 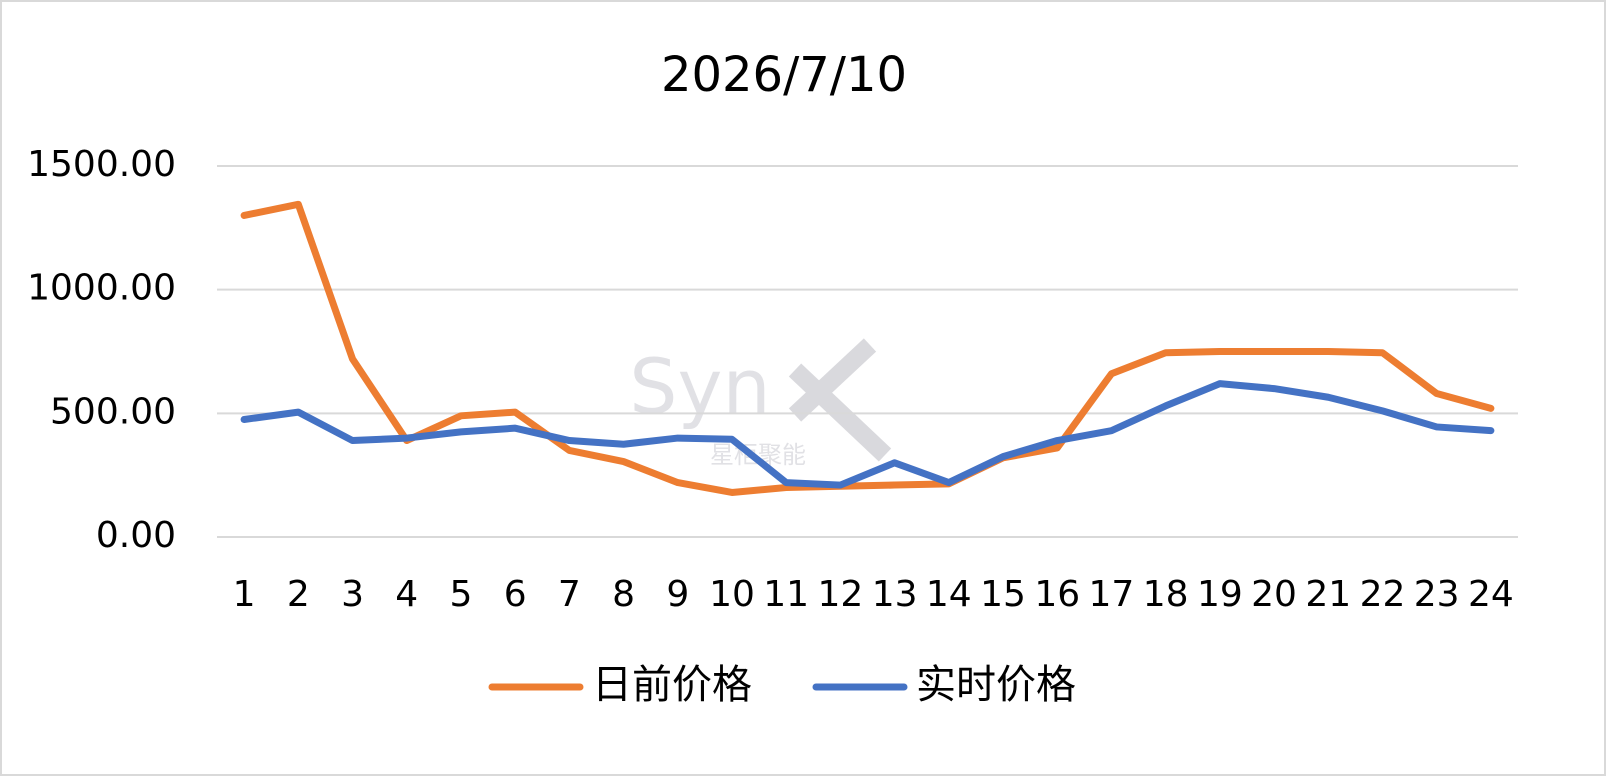 I want to click on x-tick-label: 18, so click(x=1166, y=594).